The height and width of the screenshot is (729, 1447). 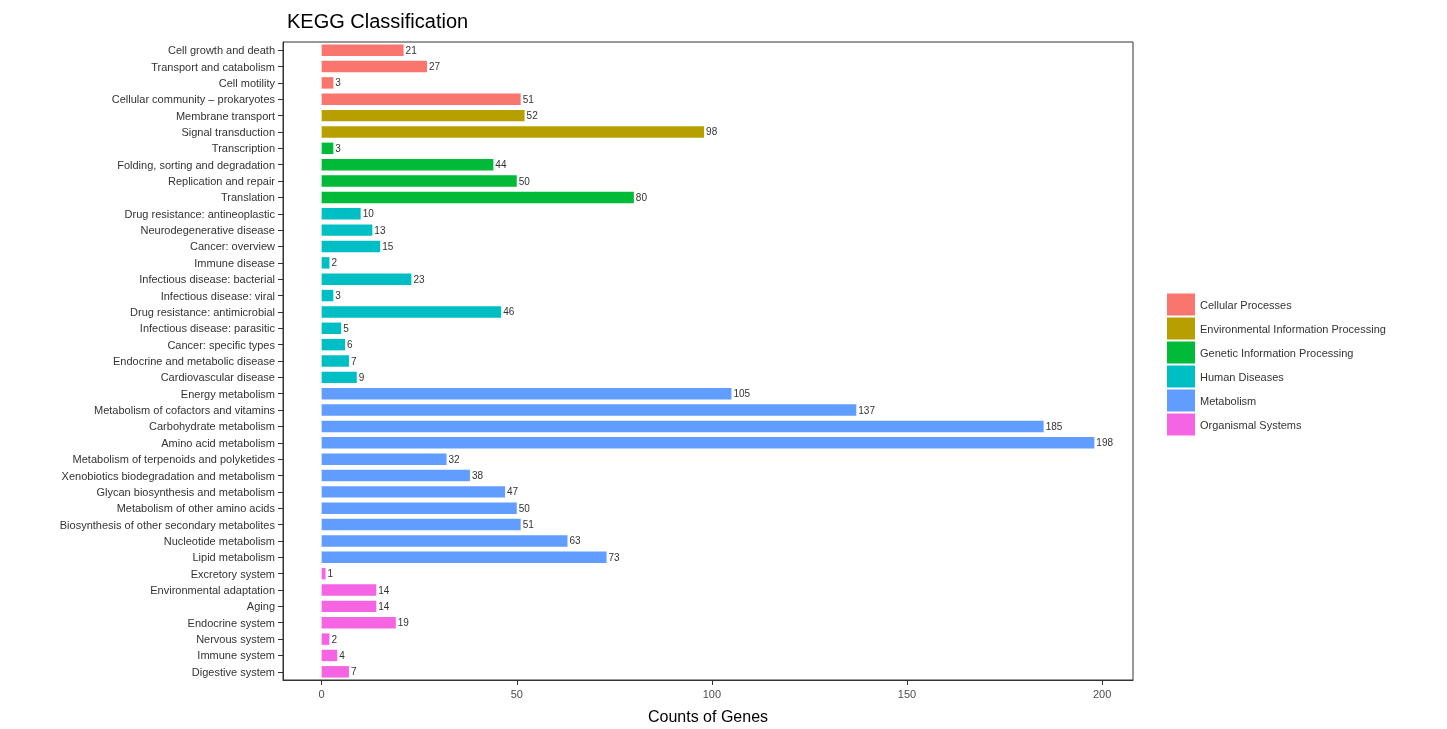 I want to click on y-tick-label: Biosynthesis of other secondary metabolites, so click(x=167, y=524).